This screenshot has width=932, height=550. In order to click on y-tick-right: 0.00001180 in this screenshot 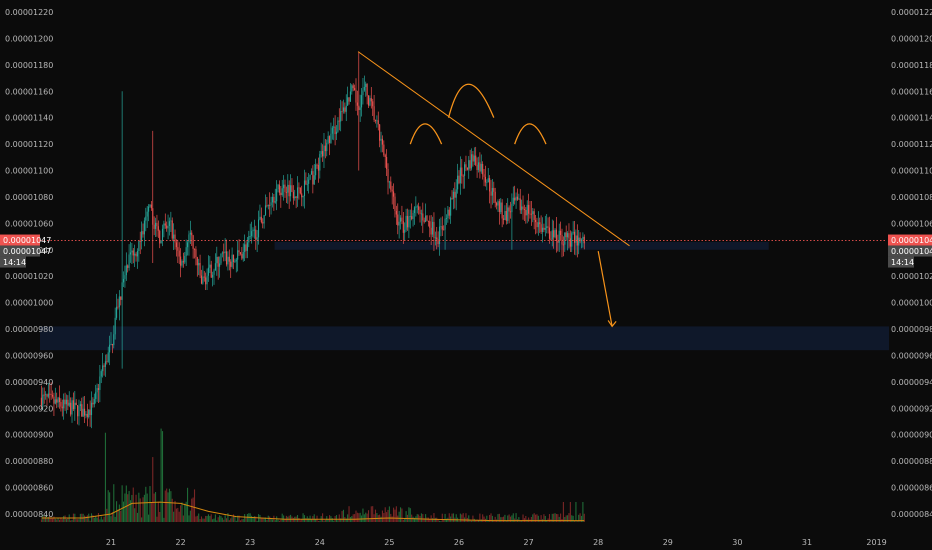, I will do `click(911, 65)`.